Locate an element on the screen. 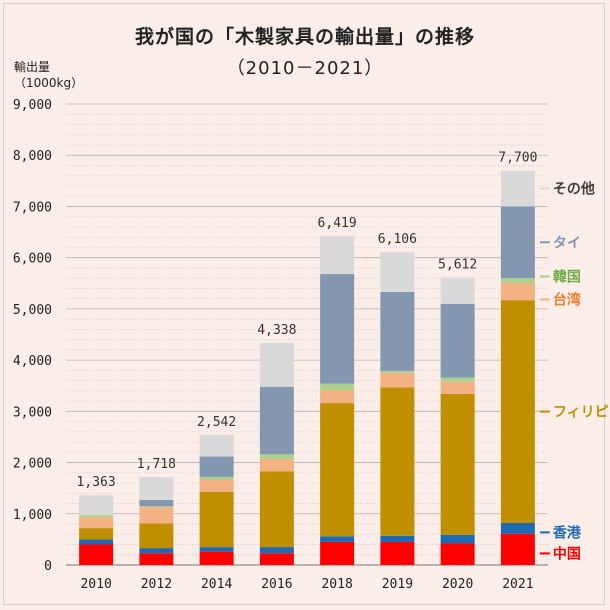  y-tick-label: 7,000 is located at coordinates (32, 207).